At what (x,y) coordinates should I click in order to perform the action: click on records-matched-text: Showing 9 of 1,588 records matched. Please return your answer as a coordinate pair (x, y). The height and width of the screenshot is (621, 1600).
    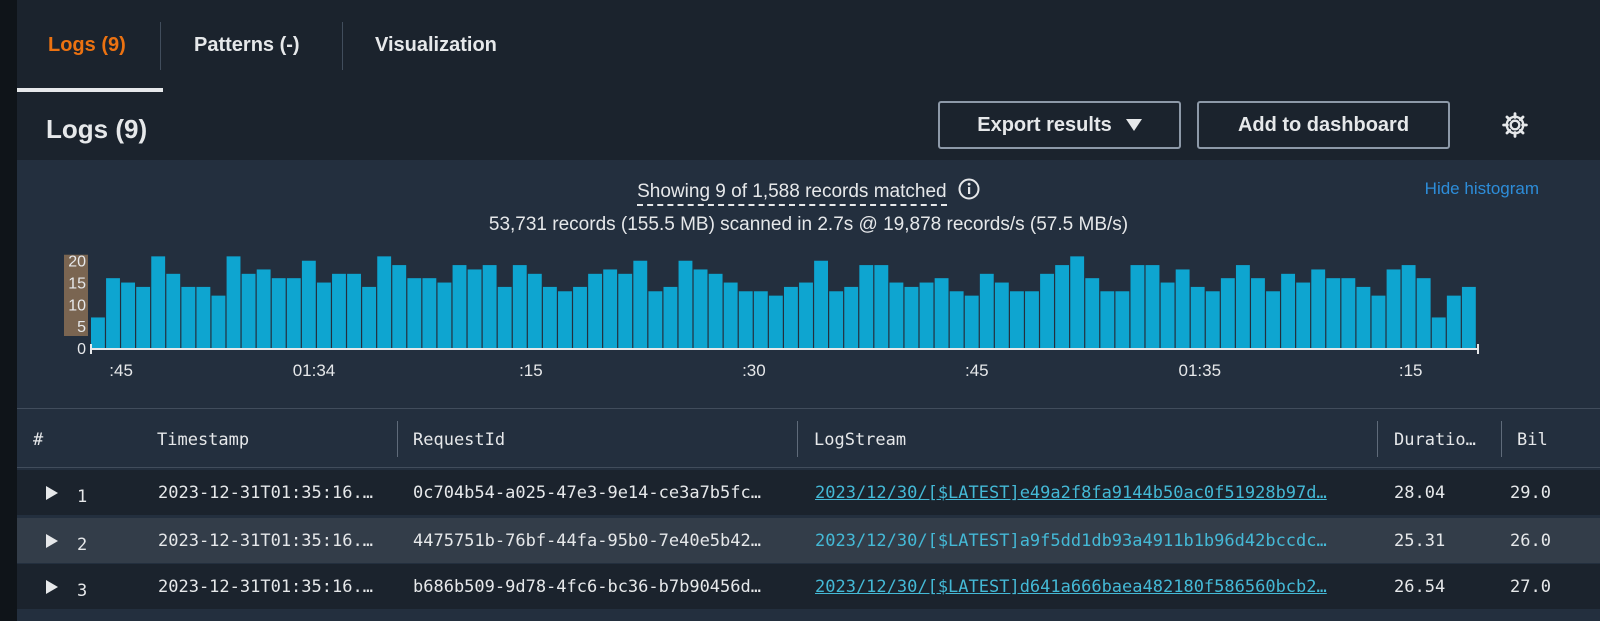
    Looking at the image, I should click on (792, 193).